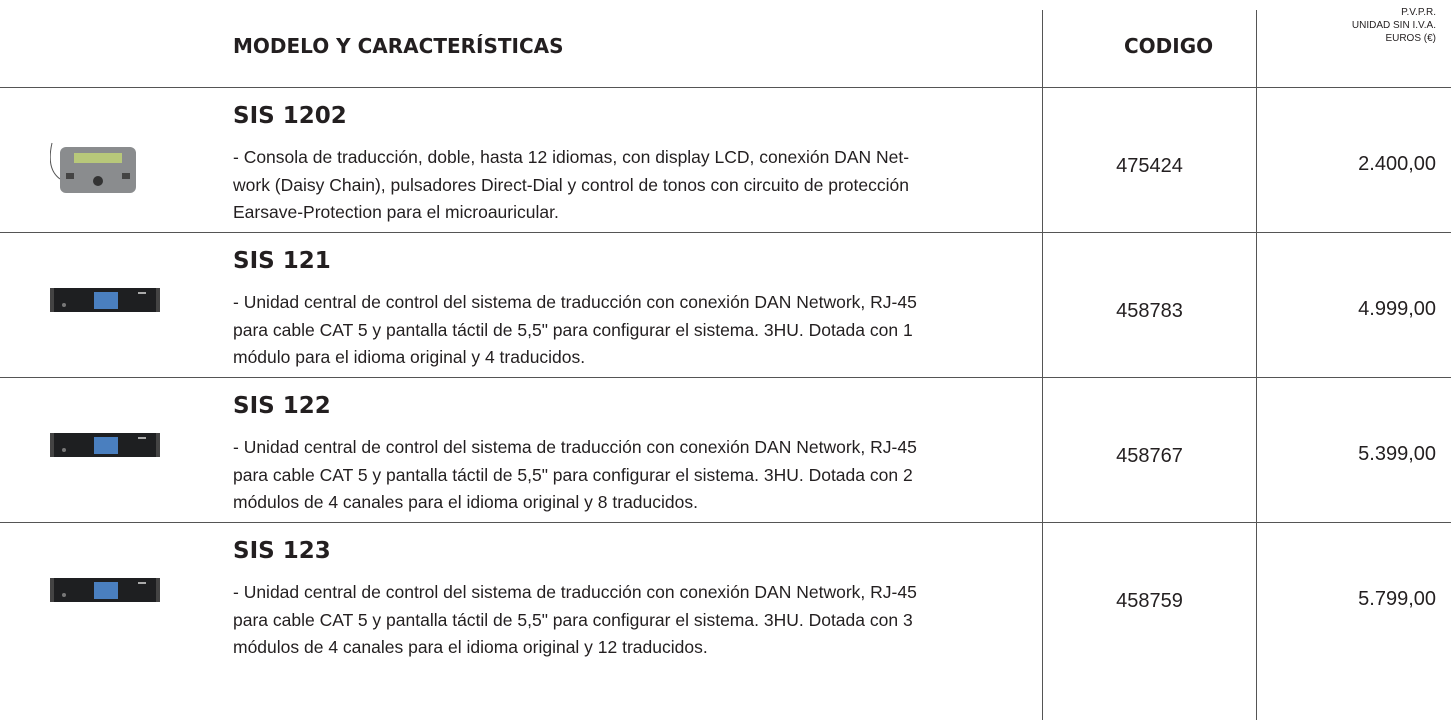 This screenshot has height=720, width=1451. Describe the element at coordinates (1397, 454) in the screenshot. I see `product-price: 5.399,00` at that location.